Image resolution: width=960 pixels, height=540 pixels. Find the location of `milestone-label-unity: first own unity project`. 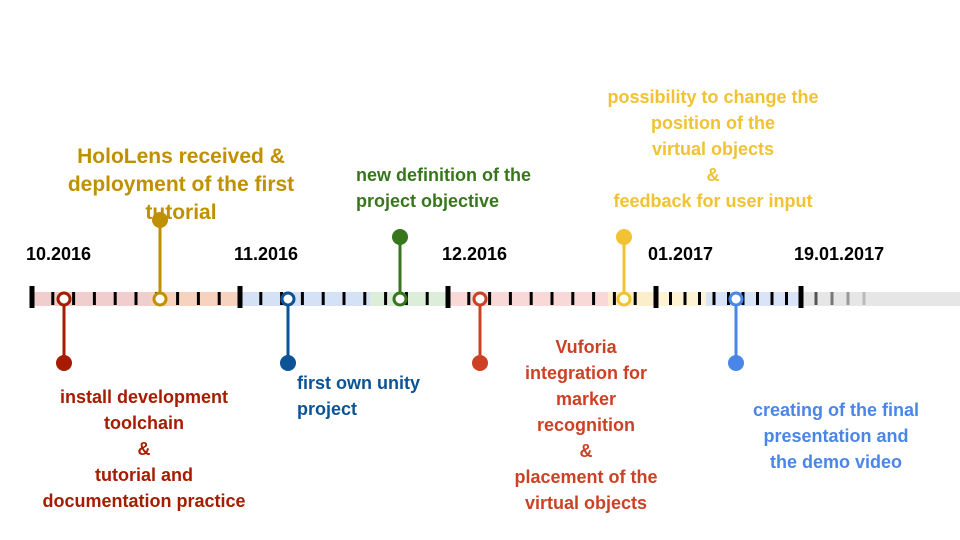

milestone-label-unity: first own unity project is located at coordinates (358, 396).